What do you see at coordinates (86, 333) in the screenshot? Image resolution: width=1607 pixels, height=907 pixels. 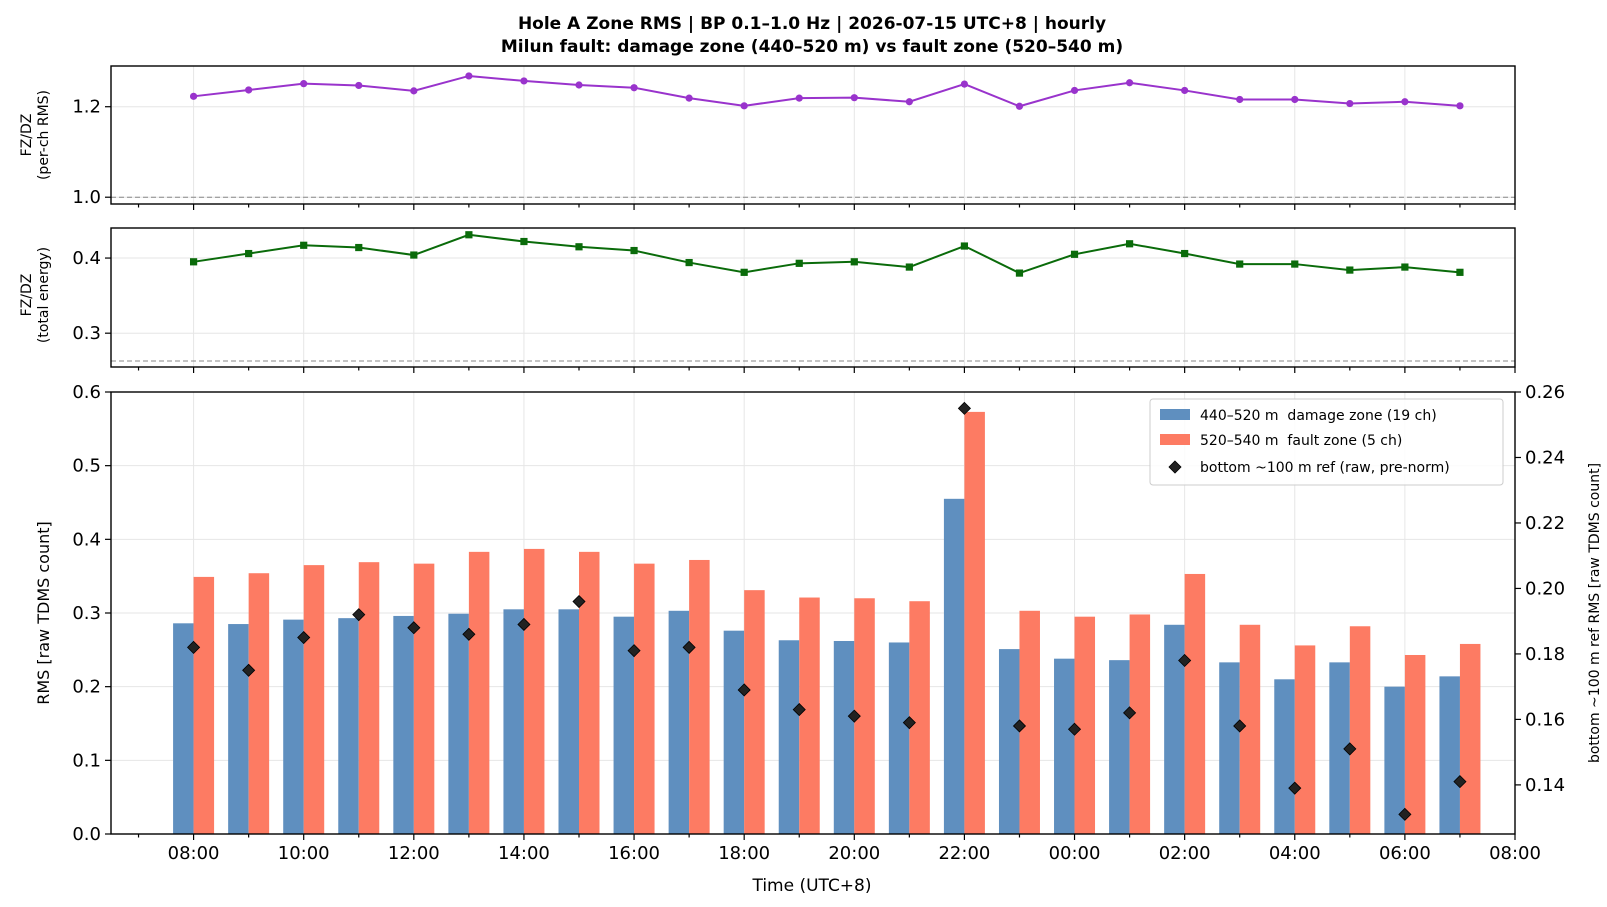 I see `y-tick-label: 0.3` at bounding box center [86, 333].